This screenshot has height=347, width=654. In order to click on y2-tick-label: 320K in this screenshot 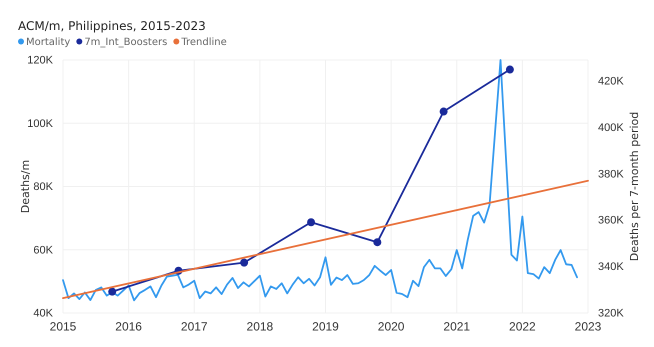, I will do `click(611, 314)`.